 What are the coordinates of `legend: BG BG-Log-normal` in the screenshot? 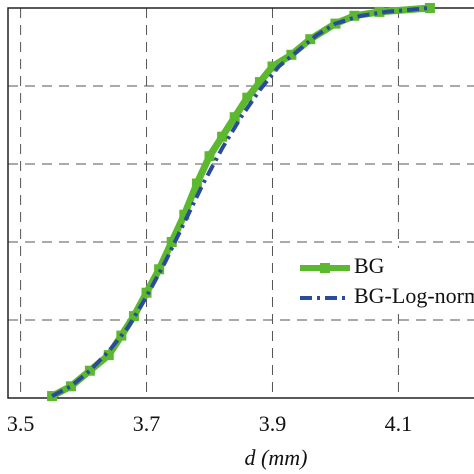 It's located at (383, 281).